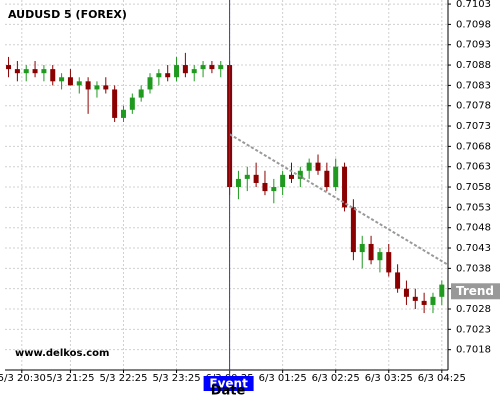  I want to click on y-tick-label: 0.7073, so click(473, 126).